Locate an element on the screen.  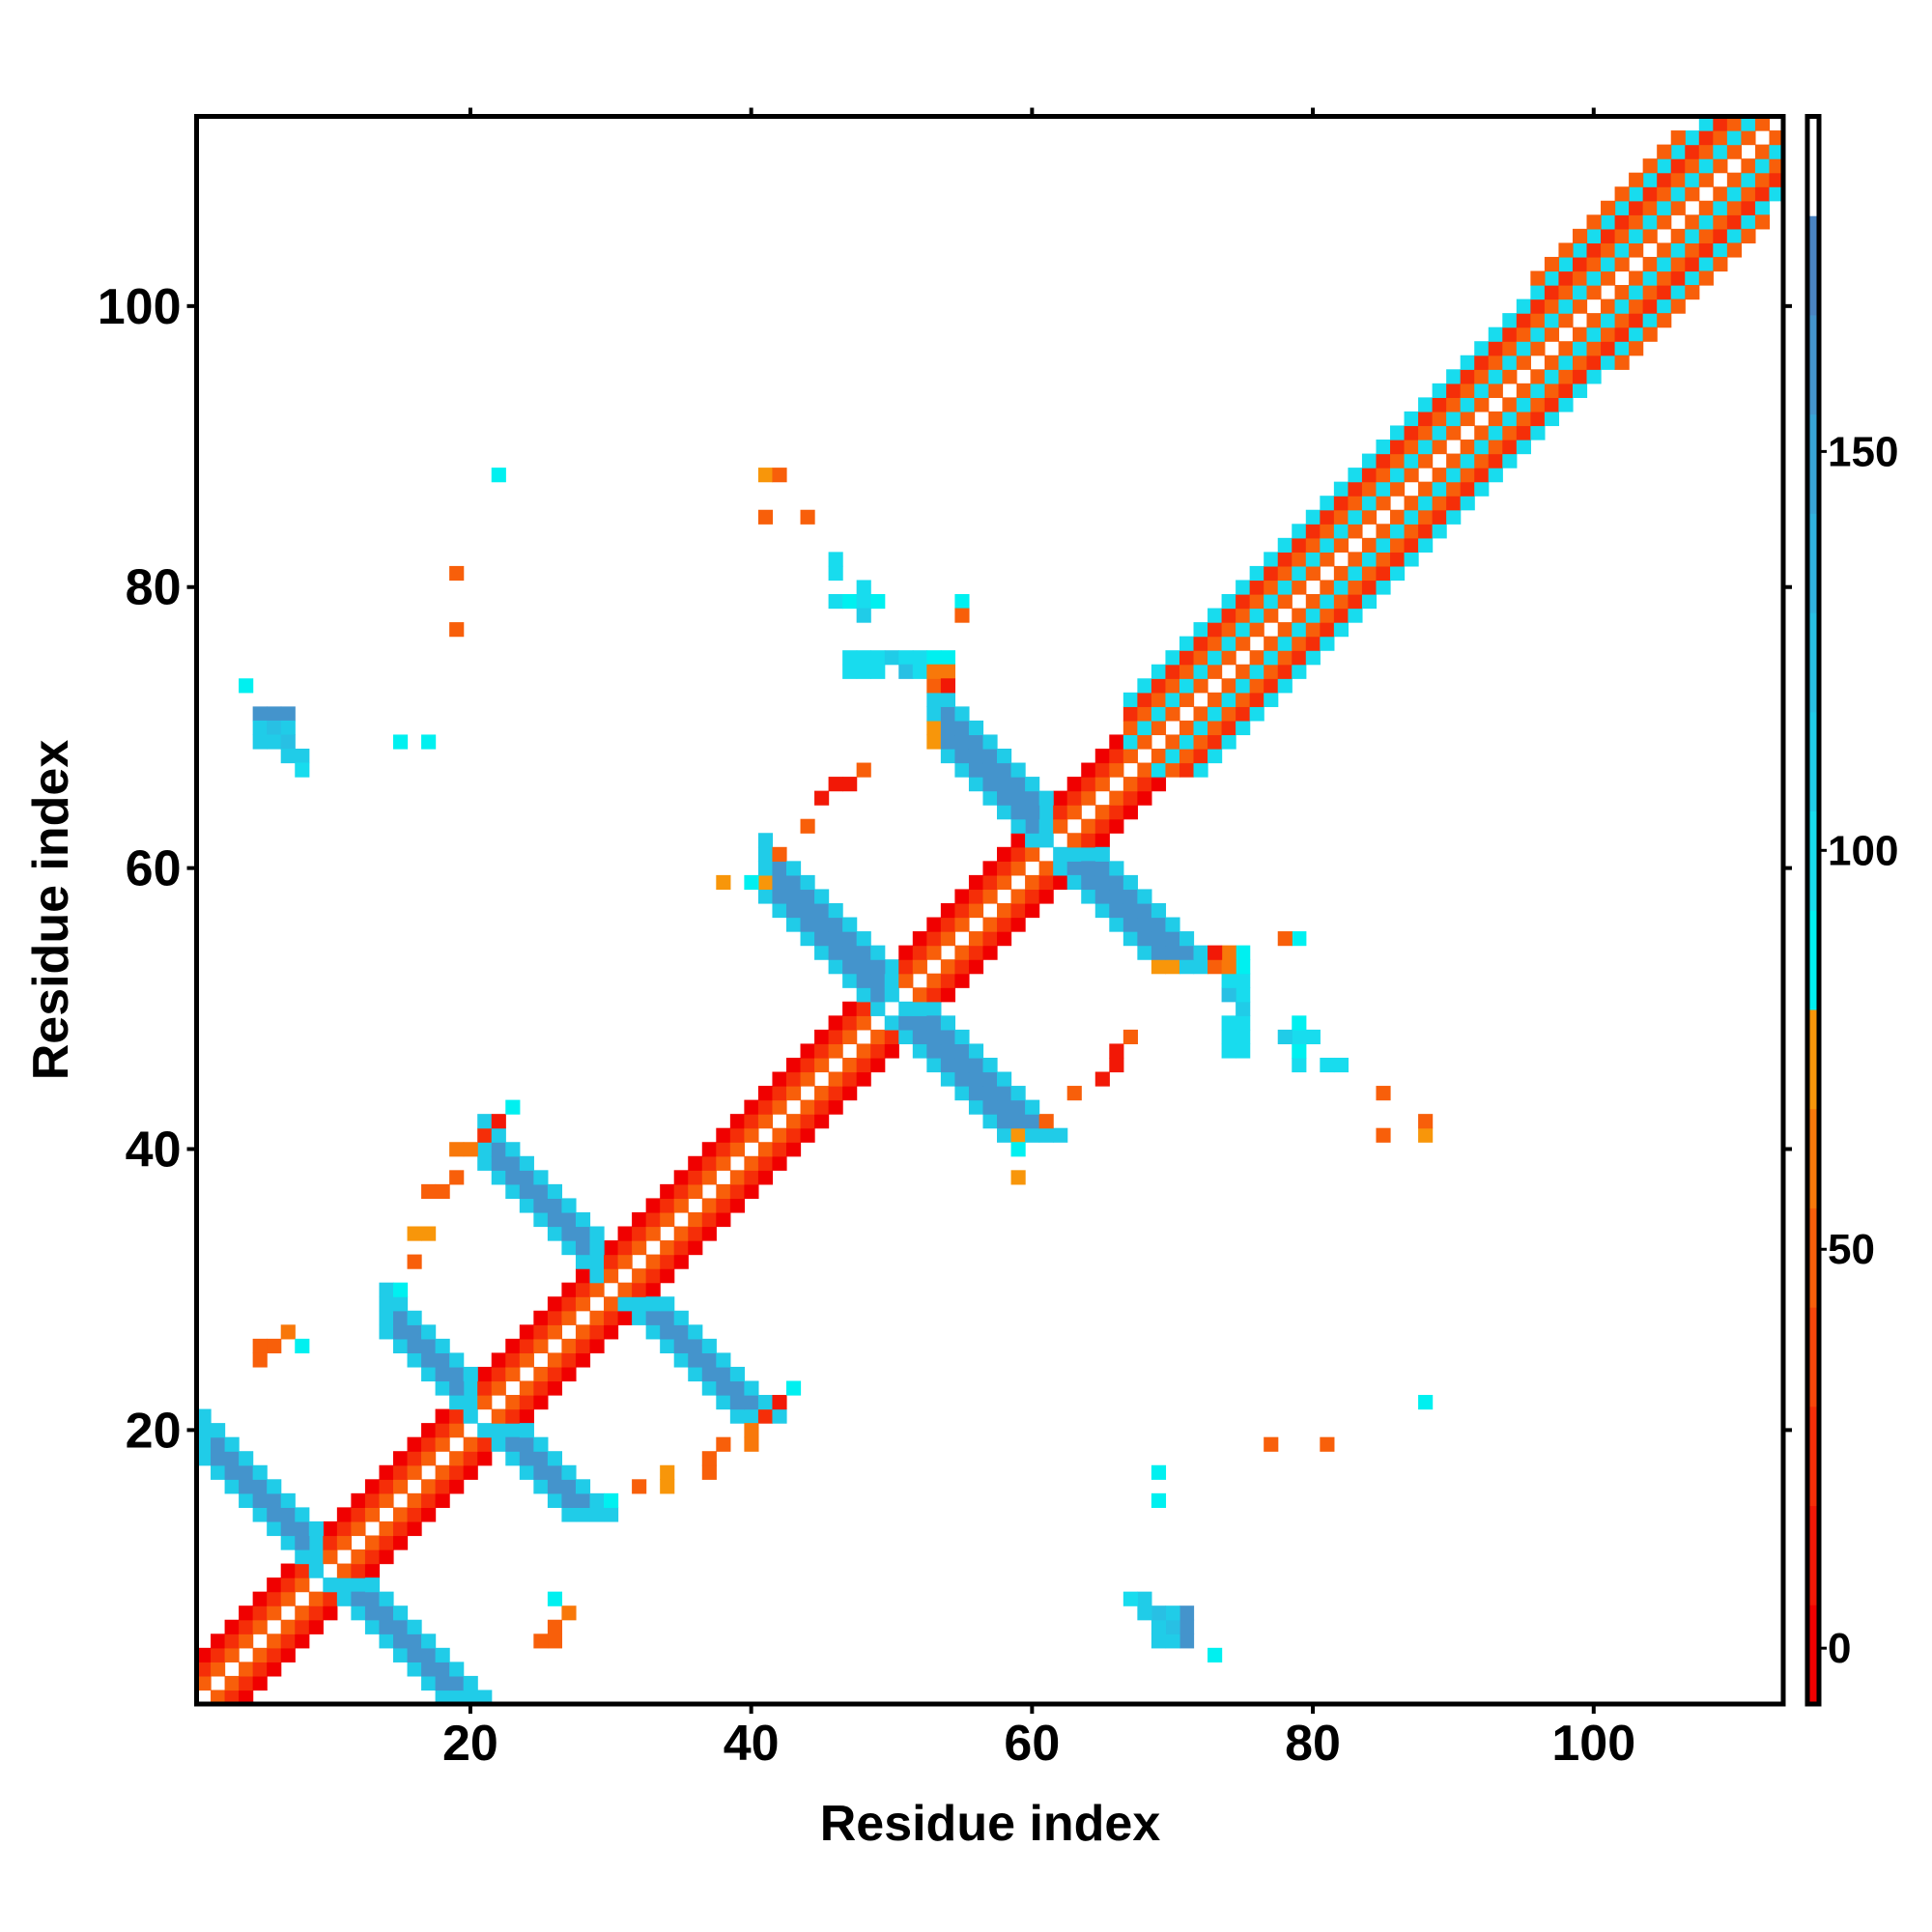
colorbar-bin is located at coordinates (1813, 265).